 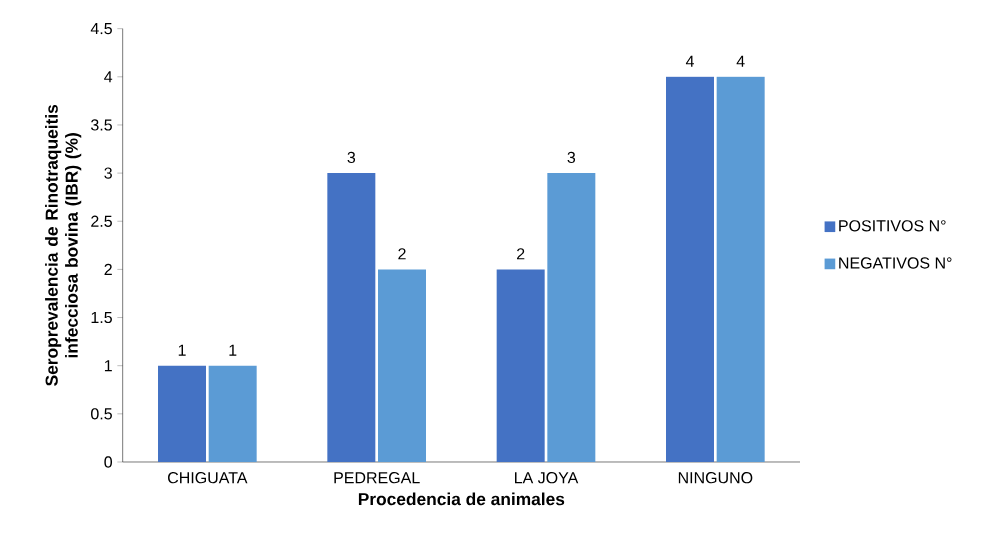 What do you see at coordinates (101, 29) in the screenshot?
I see `y-tick-label: 4.5` at bounding box center [101, 29].